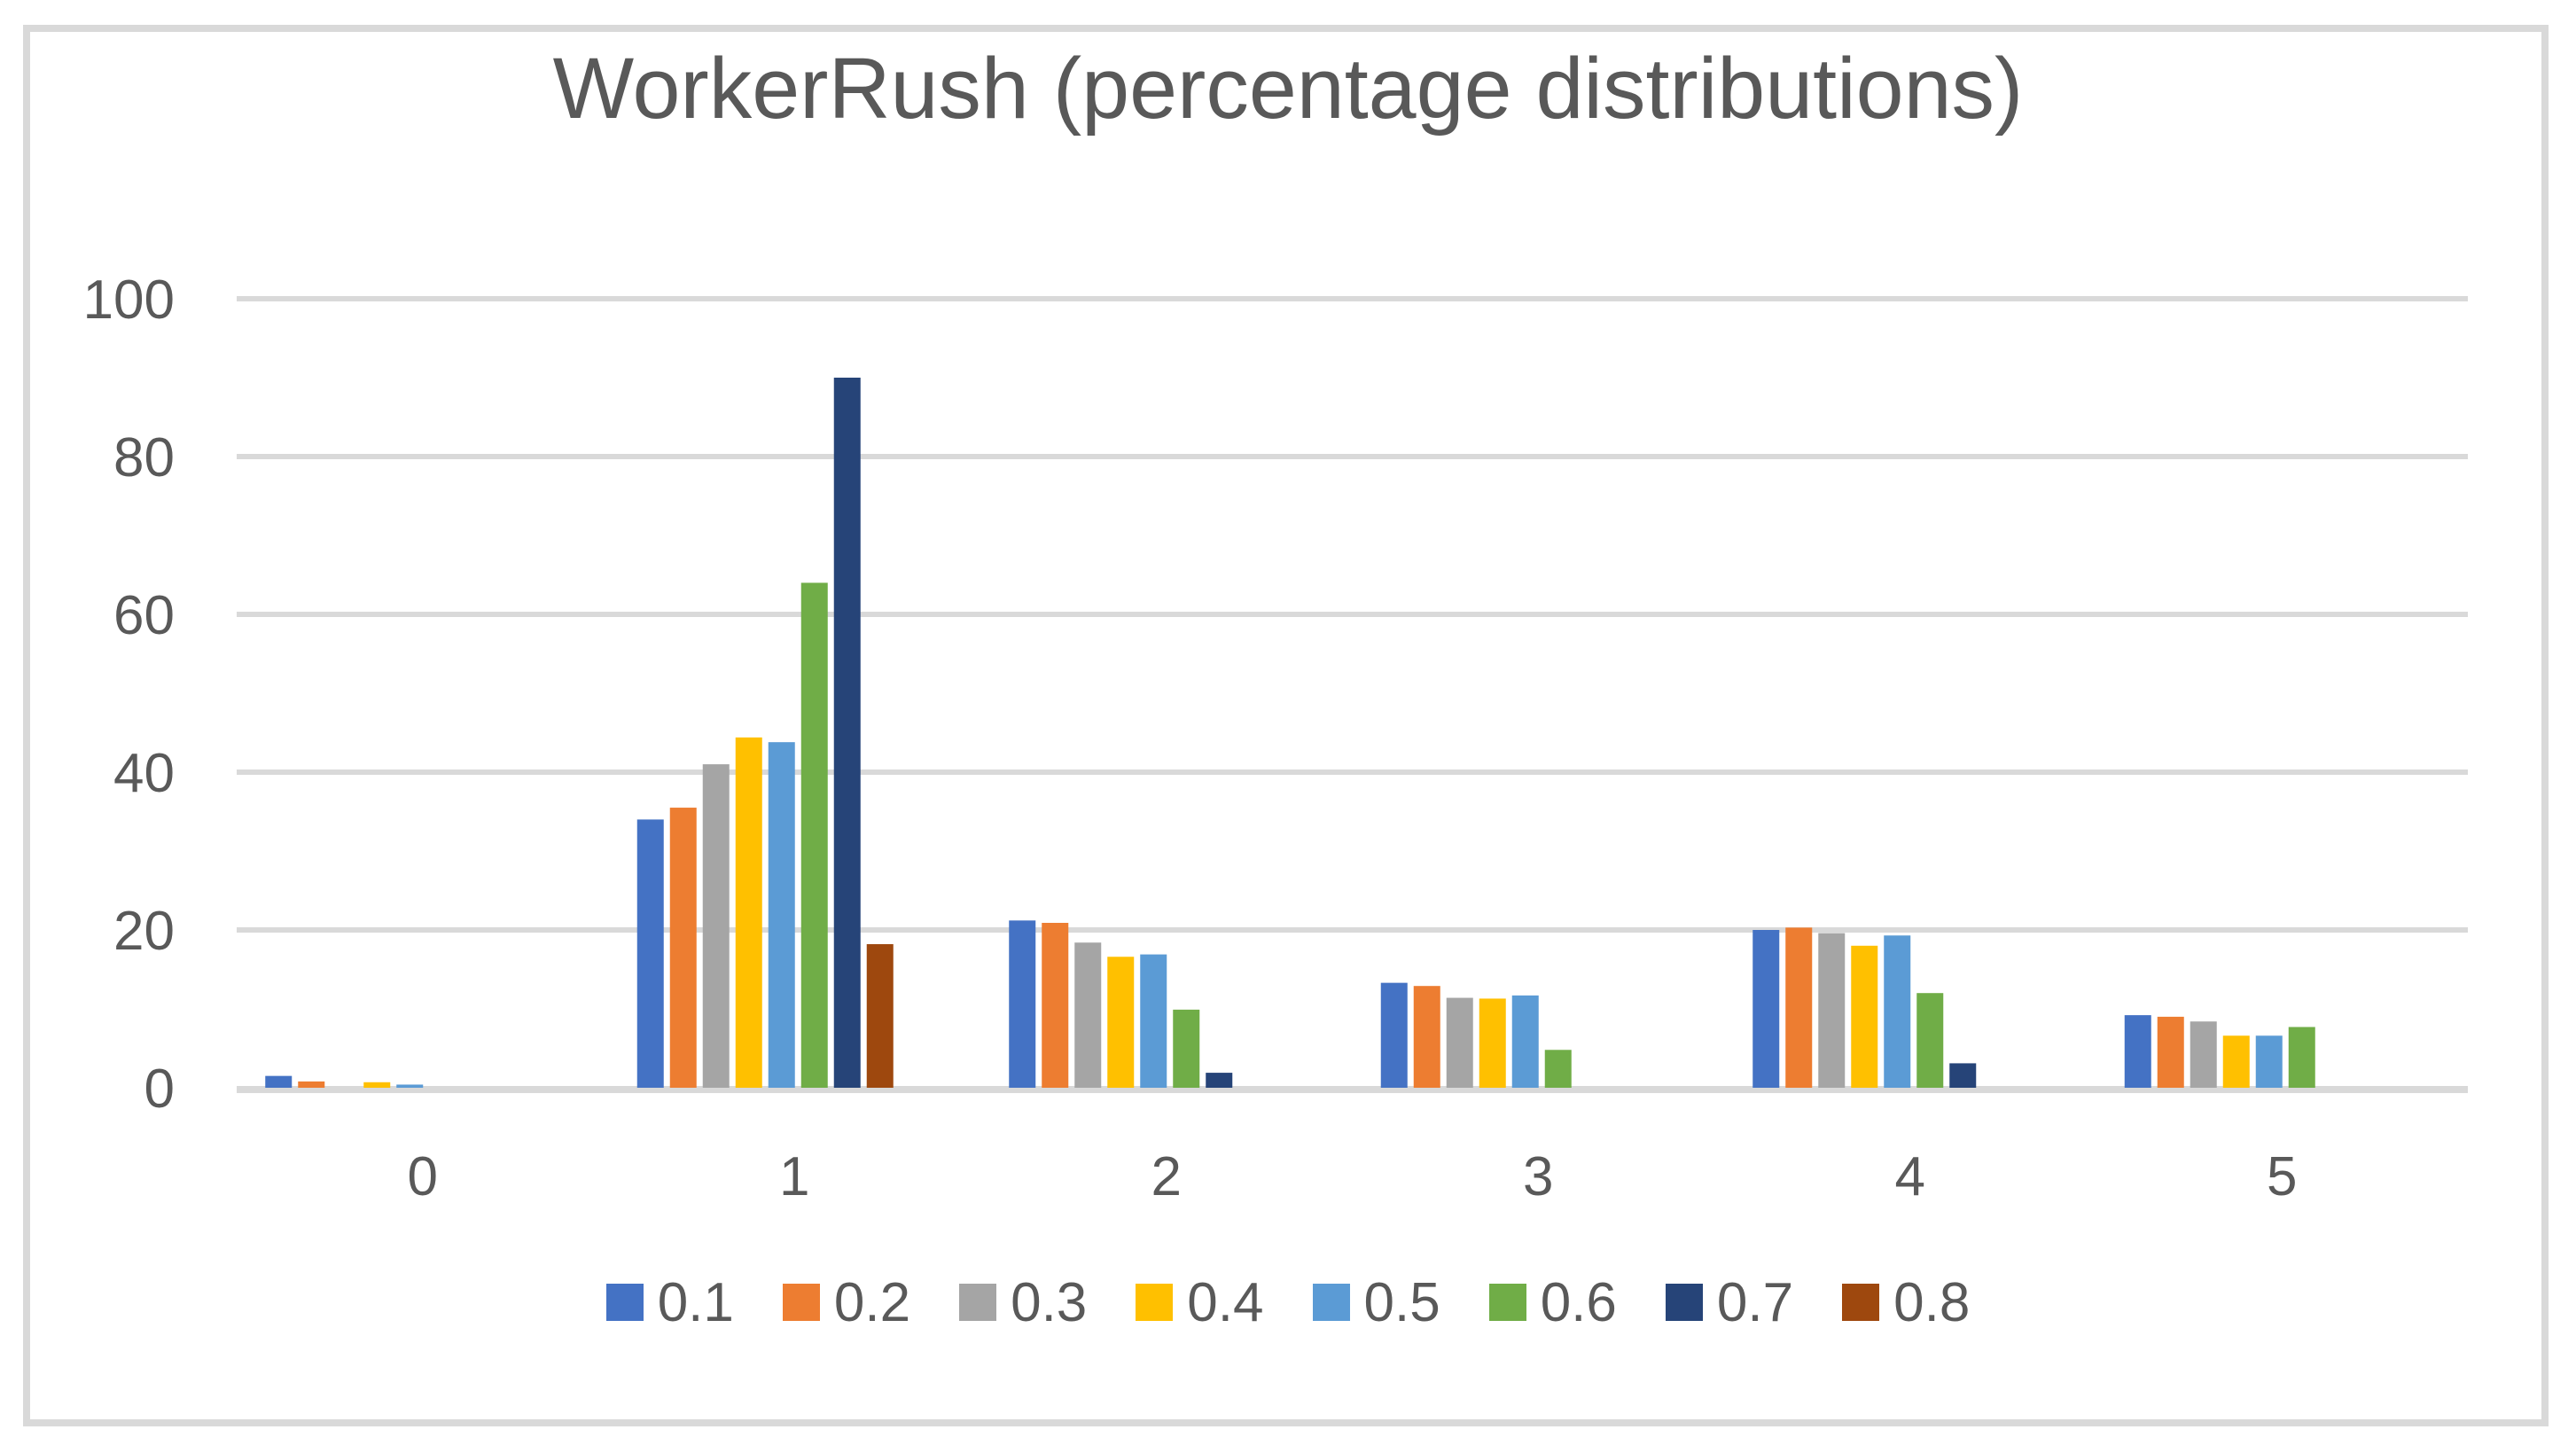 The height and width of the screenshot is (1453, 2576). What do you see at coordinates (1219, 1080) in the screenshot?
I see `bar-series-0.7-cat-2` at bounding box center [1219, 1080].